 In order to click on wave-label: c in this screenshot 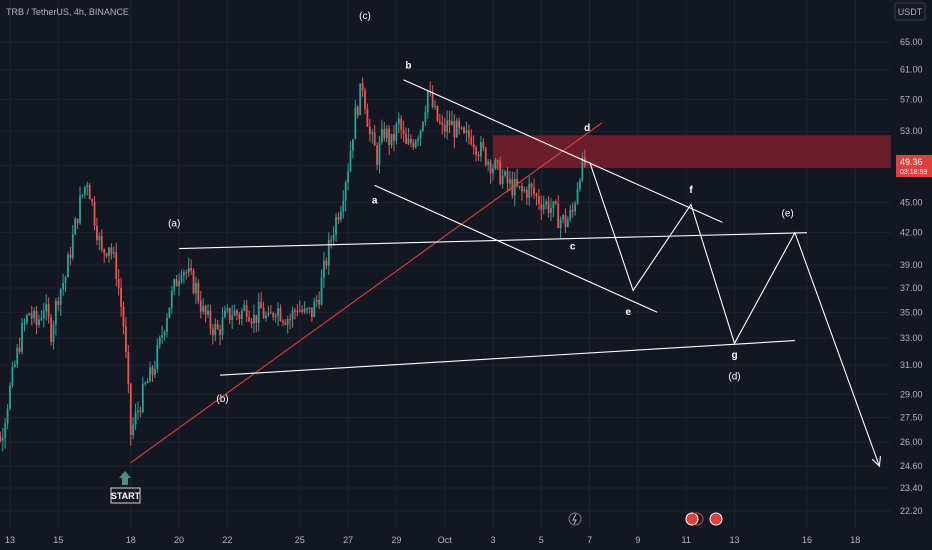, I will do `click(573, 247)`.